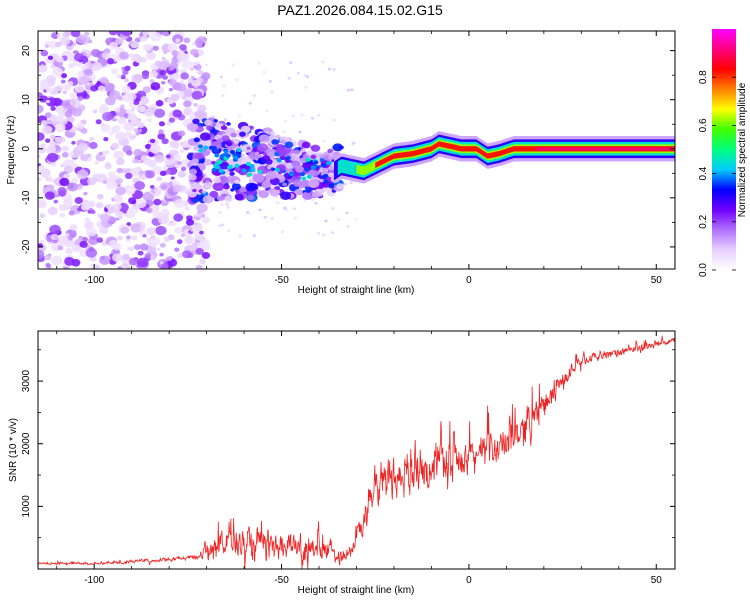 This screenshot has height=600, width=750. Describe the element at coordinates (724, 149) in the screenshot. I see `colorbar-gradient` at that location.